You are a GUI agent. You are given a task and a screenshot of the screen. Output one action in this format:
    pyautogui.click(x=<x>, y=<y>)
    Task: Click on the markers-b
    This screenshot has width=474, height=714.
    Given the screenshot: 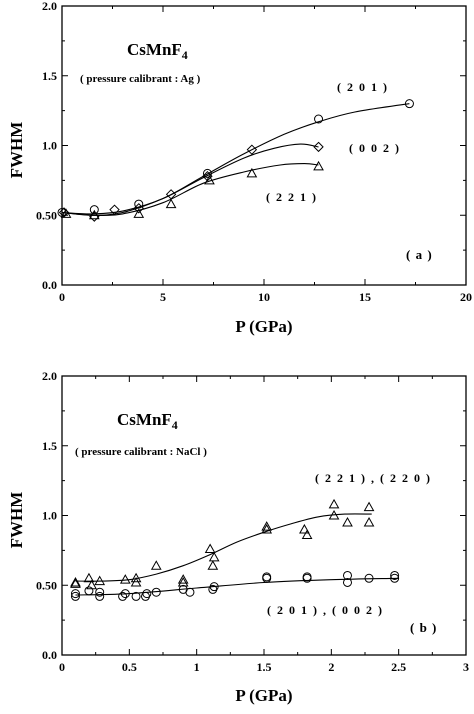 What is the action you would take?
    pyautogui.click(x=235, y=549)
    